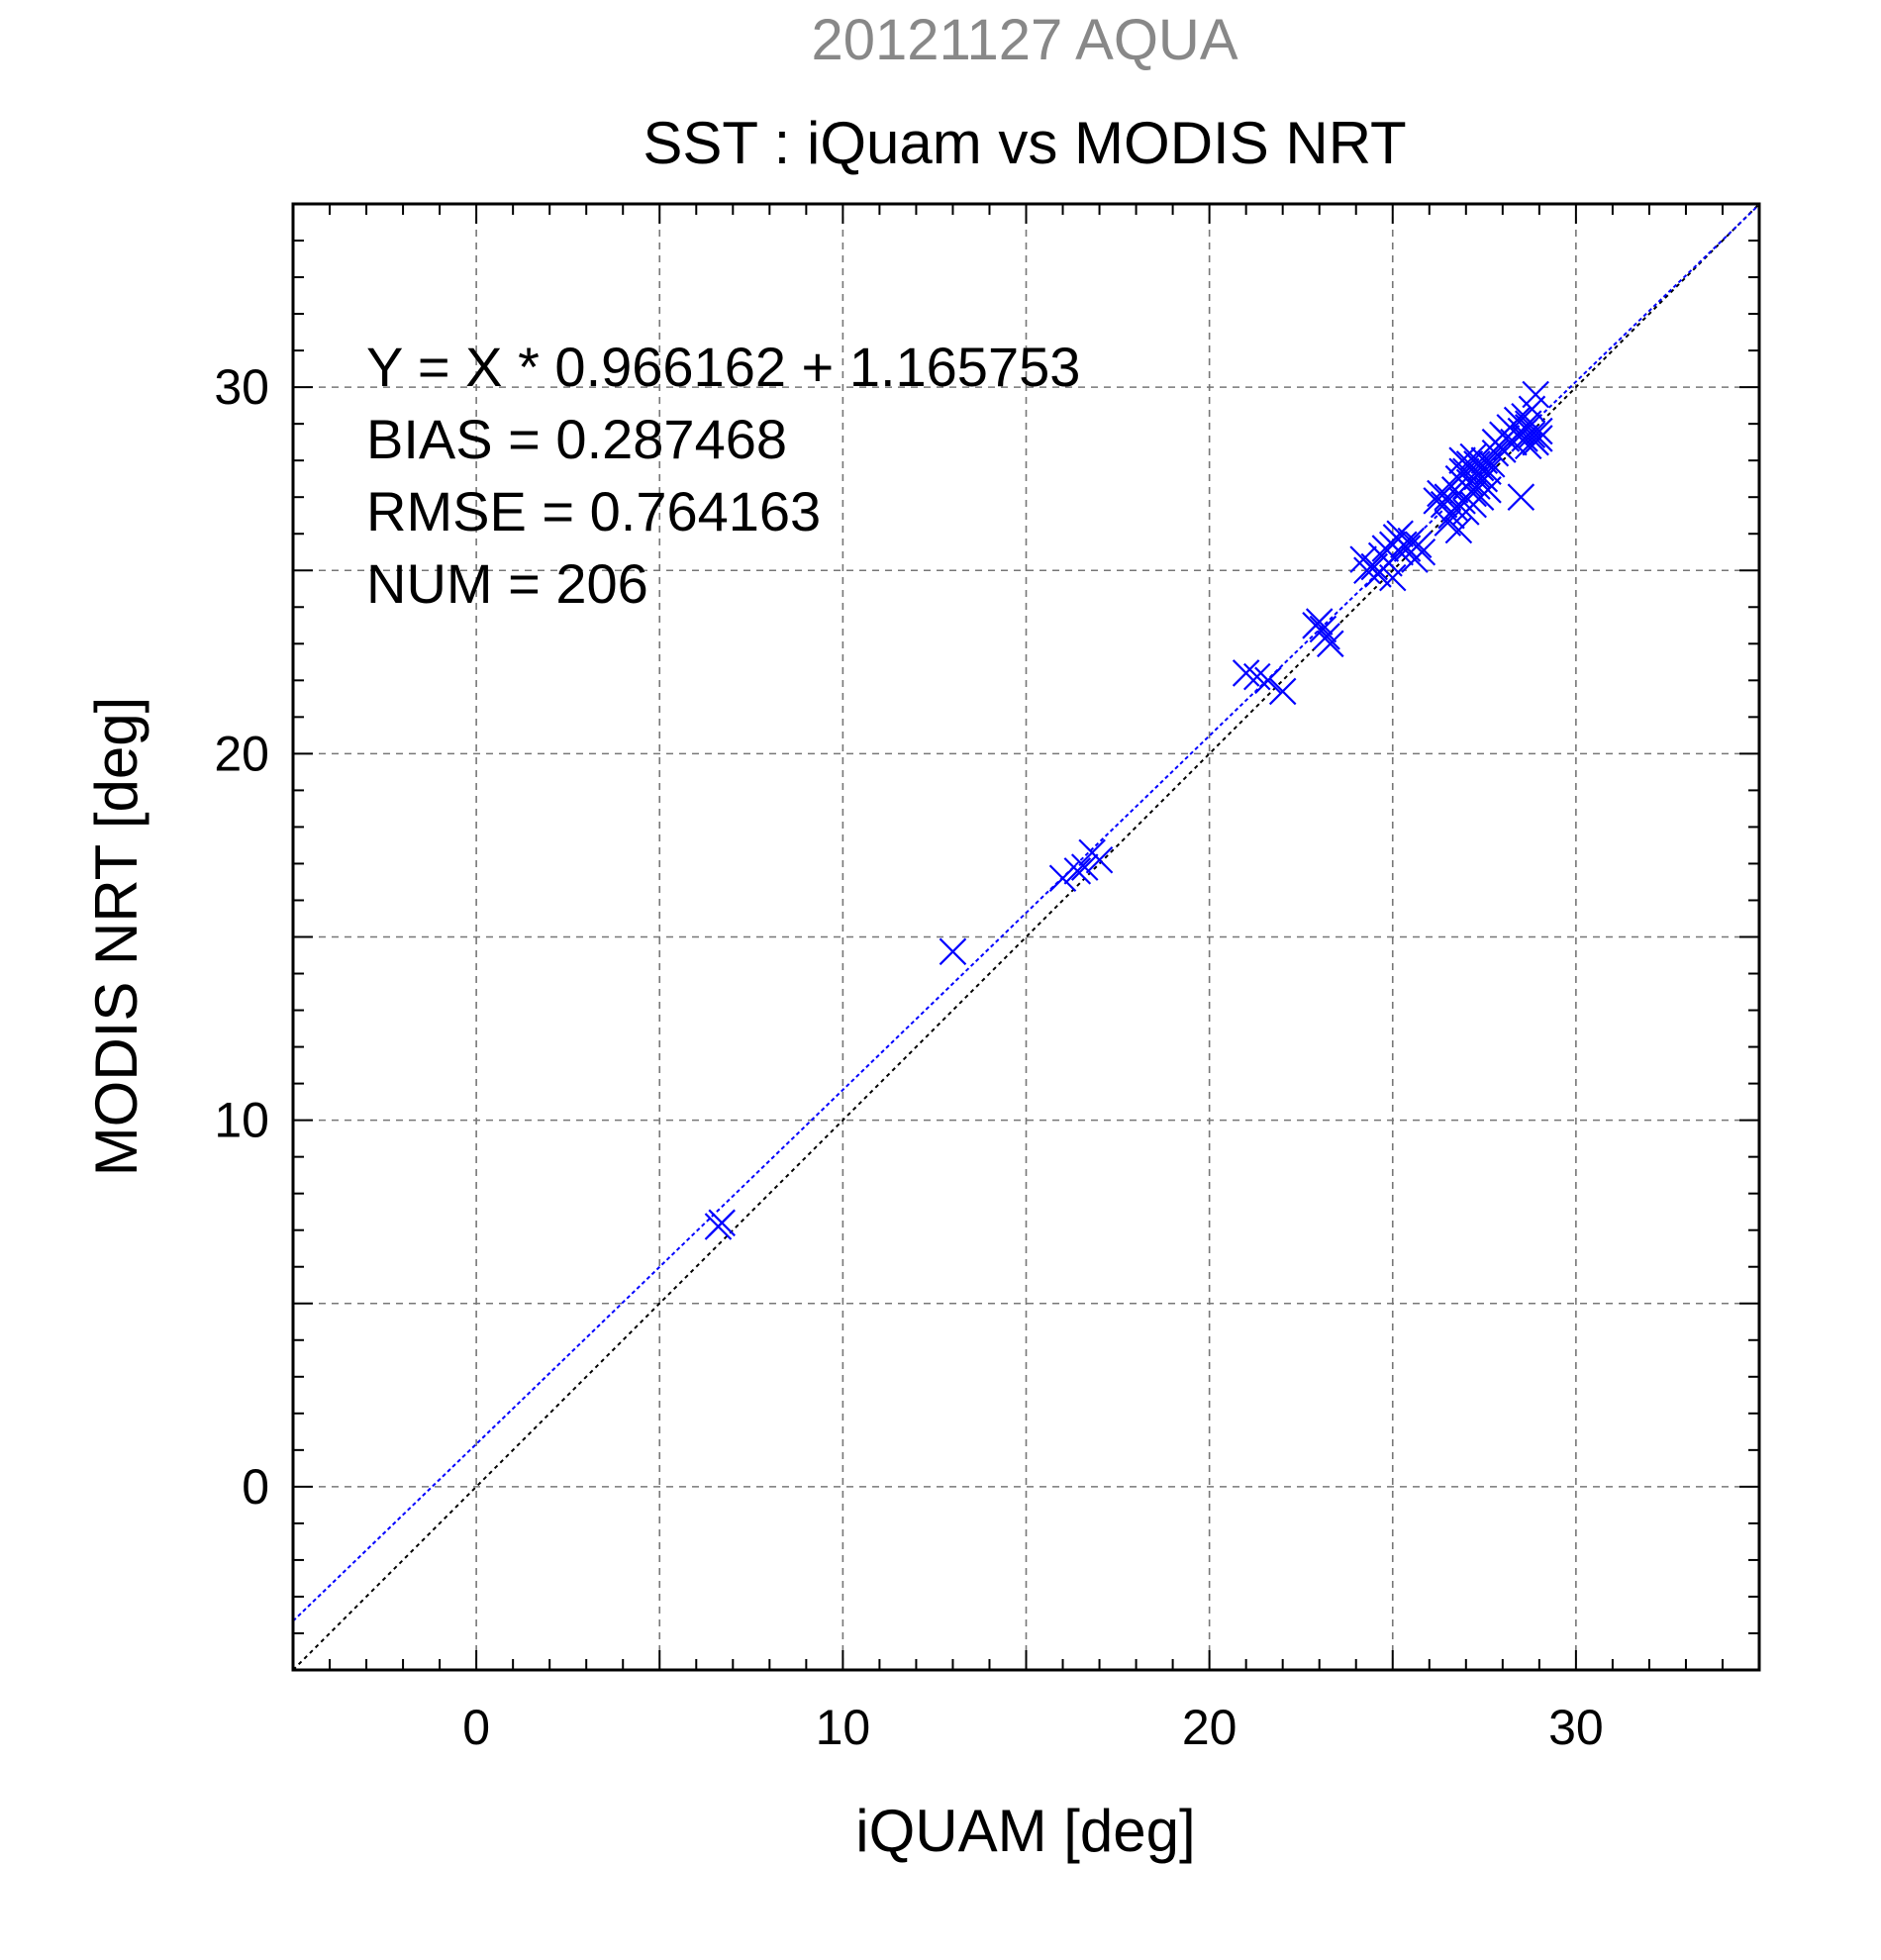  Describe the element at coordinates (242, 937) in the screenshot. I see `y-tick-labels: 0 10 20 30` at that location.